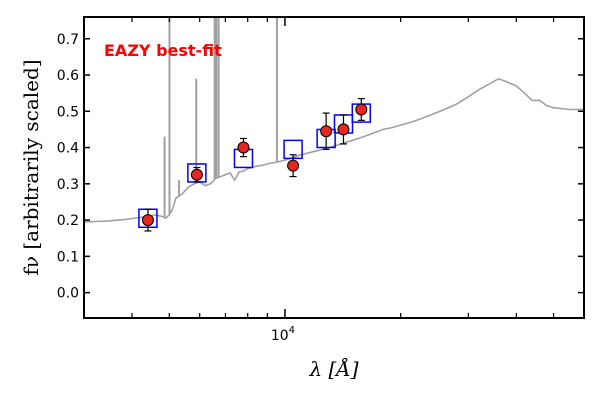 The image size is (600, 400). Describe the element at coordinates (163, 50) in the screenshot. I see `chart-annotation: EAZY best-fit` at that location.